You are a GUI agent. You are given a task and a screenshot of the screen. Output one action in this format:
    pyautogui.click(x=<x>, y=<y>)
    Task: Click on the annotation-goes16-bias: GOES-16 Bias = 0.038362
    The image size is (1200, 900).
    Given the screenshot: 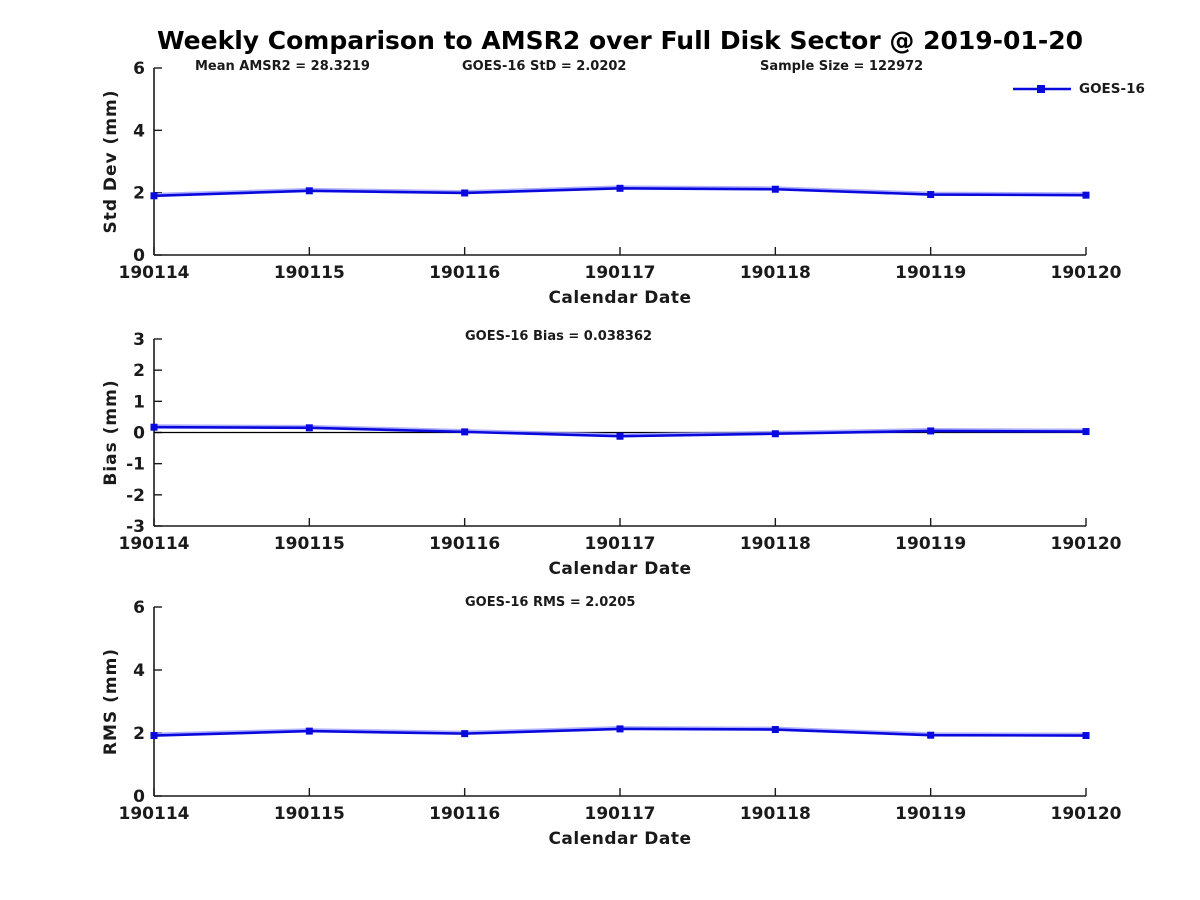 What is the action you would take?
    pyautogui.click(x=559, y=336)
    